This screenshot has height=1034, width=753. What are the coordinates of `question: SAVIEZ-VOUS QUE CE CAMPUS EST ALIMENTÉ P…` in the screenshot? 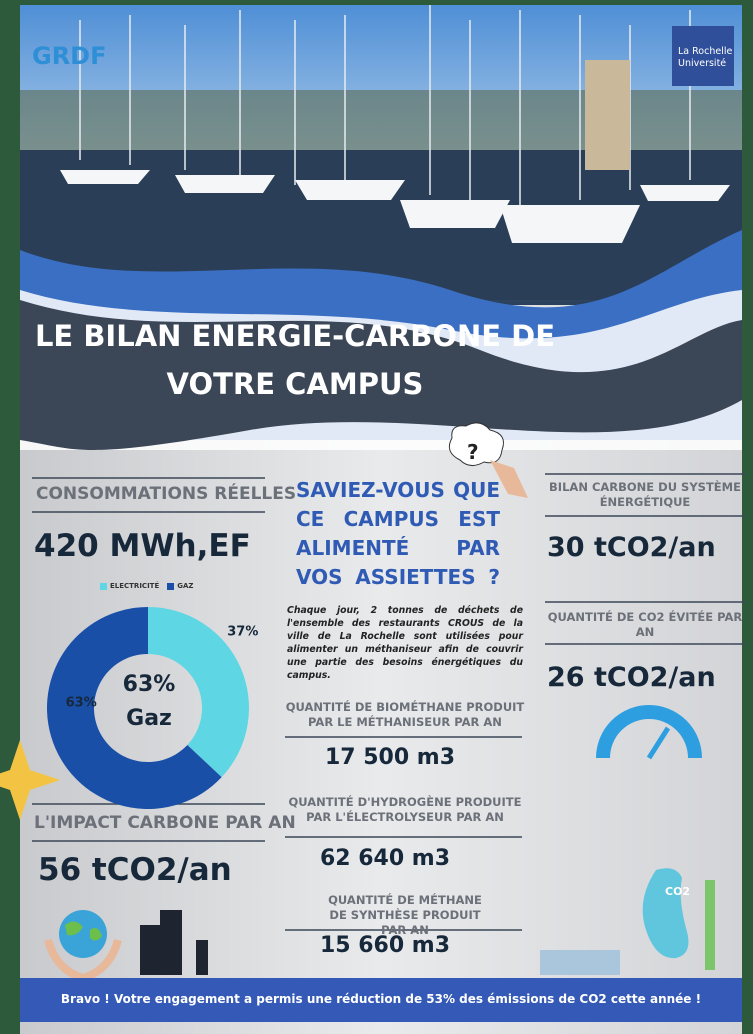 It's located at (398, 534).